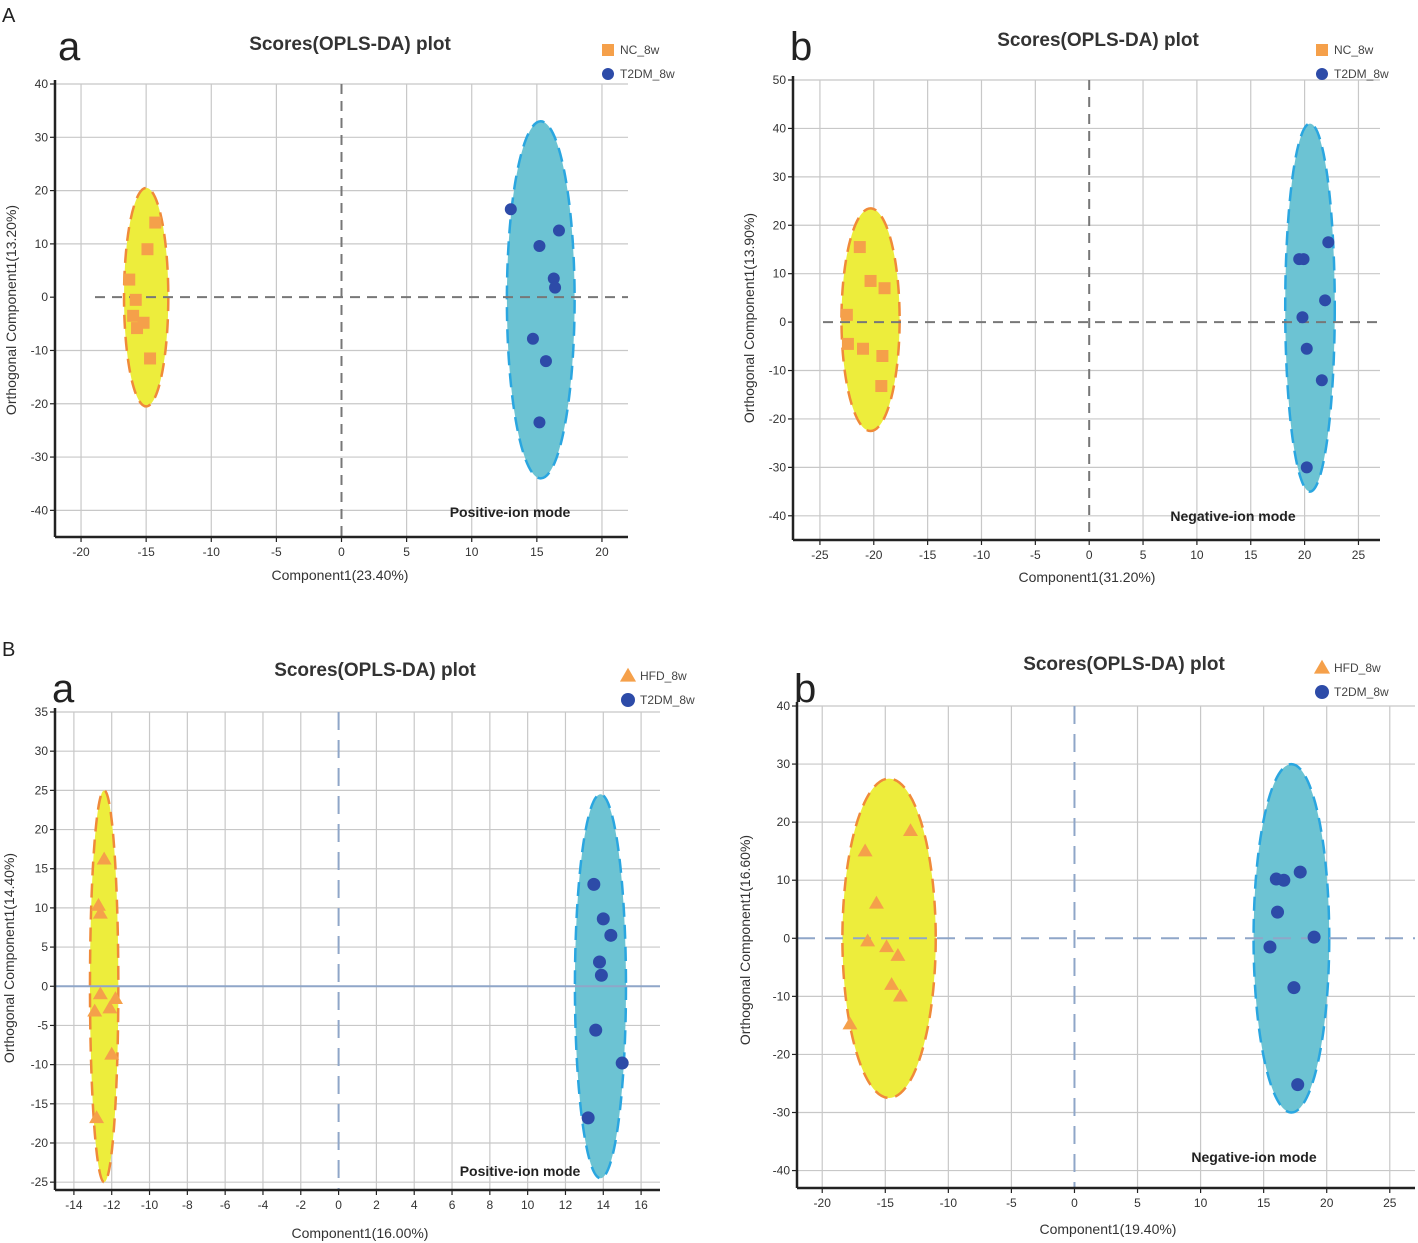 Image resolution: width=1418 pixels, height=1243 pixels. I want to click on y-tick-label: -40, so click(782, 1171).